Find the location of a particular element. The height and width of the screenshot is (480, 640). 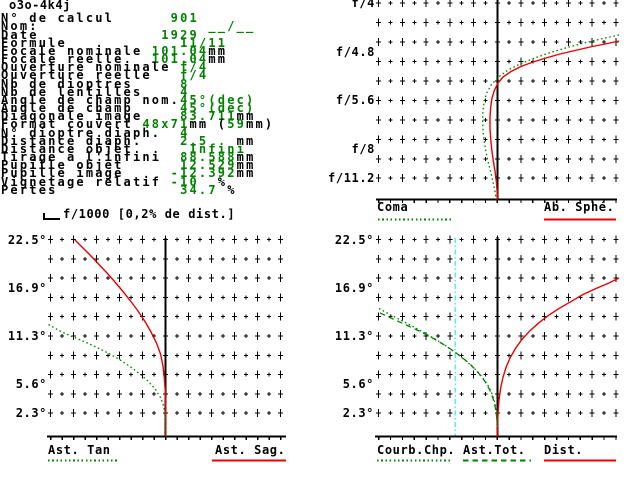

table-row: Pupille image -12.392mm is located at coordinates (128, 173).